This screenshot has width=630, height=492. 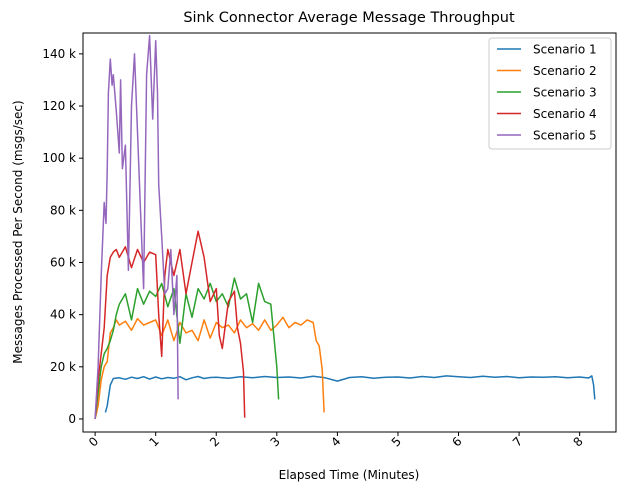 I want to click on legend-label-2: Scenario 2, so click(x=565, y=71).